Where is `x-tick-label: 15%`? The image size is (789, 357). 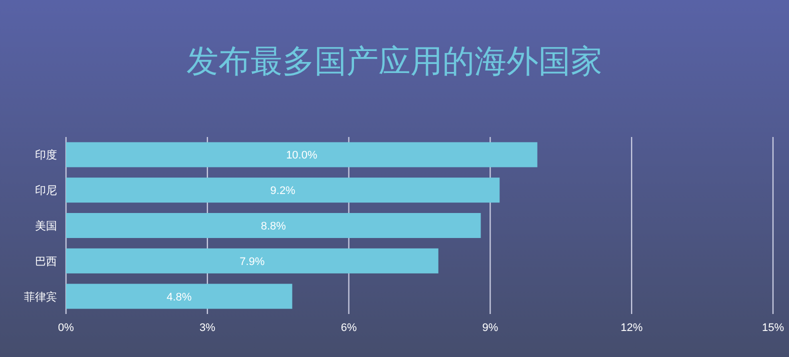 x-tick-label: 15% is located at coordinates (773, 328).